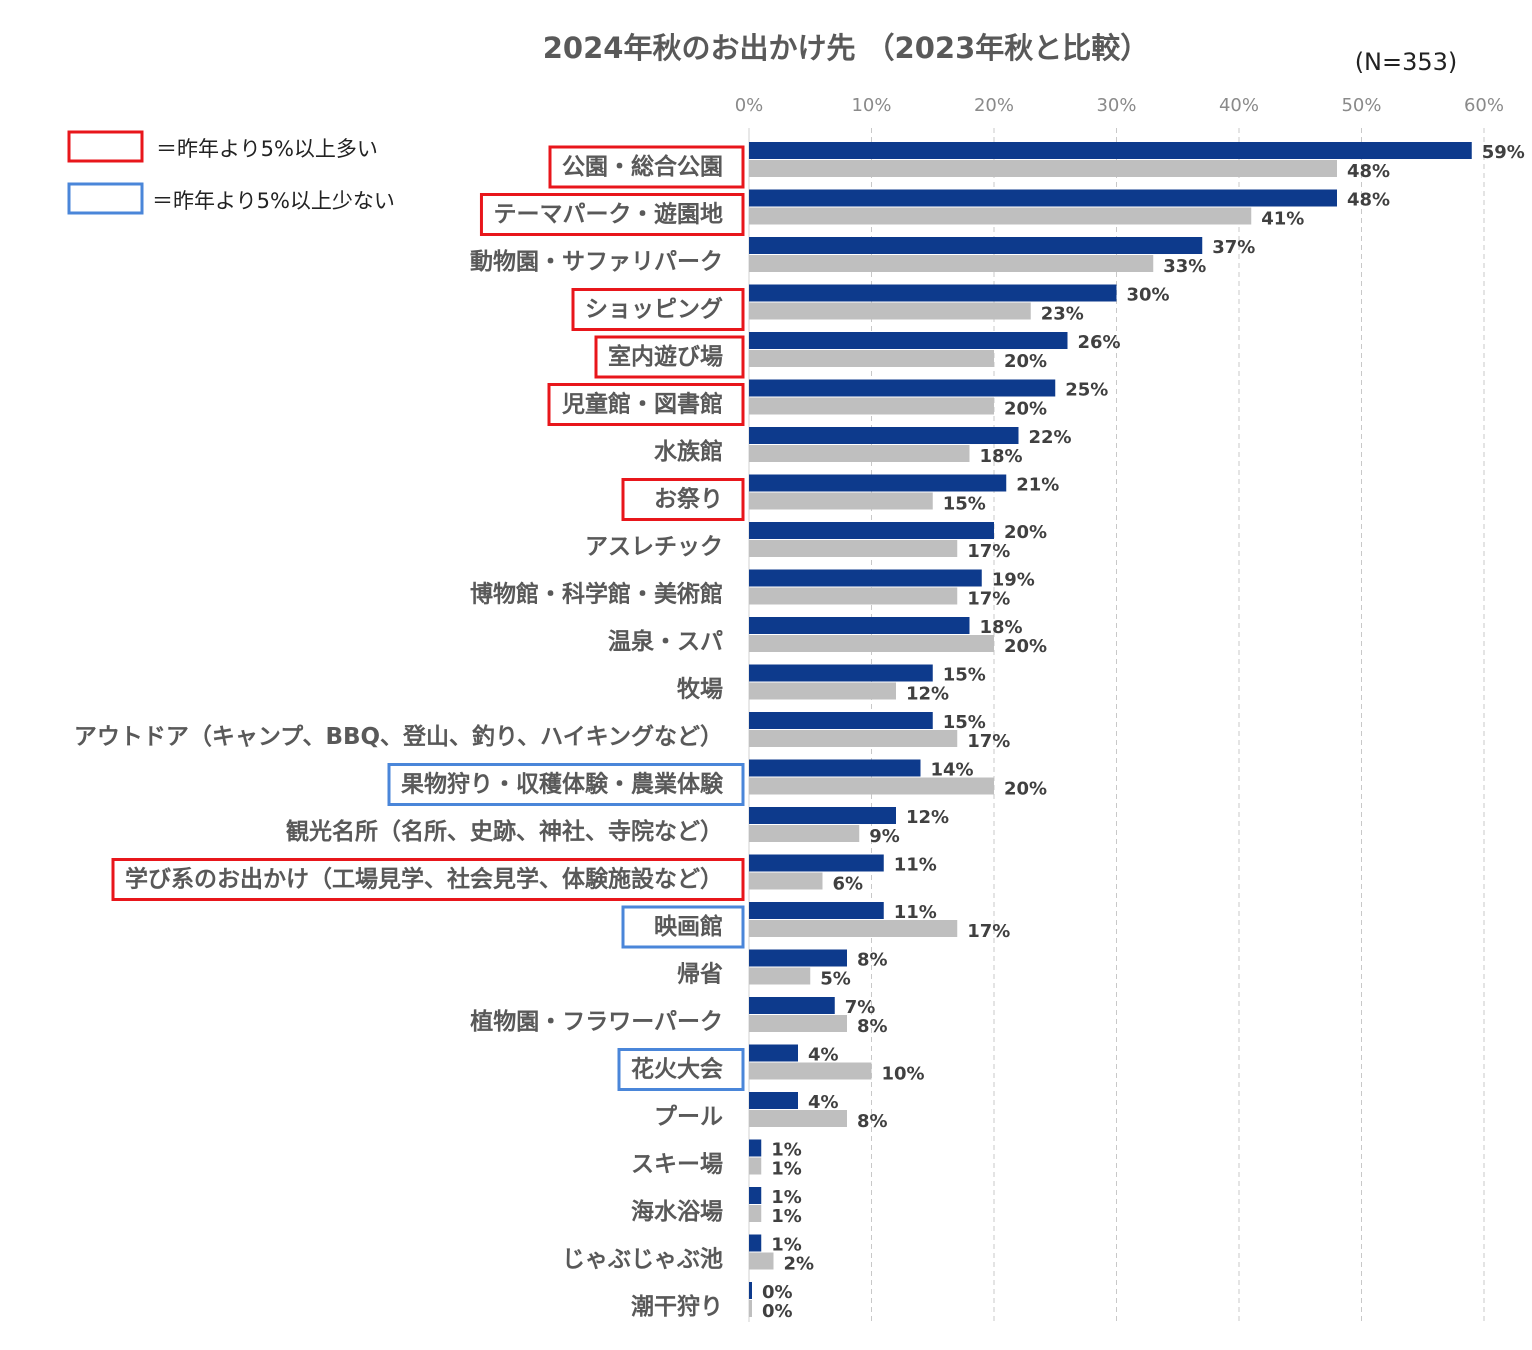  What do you see at coordinates (596, 594) in the screenshot?
I see `category-label: 博物館・科学館・美術館` at bounding box center [596, 594].